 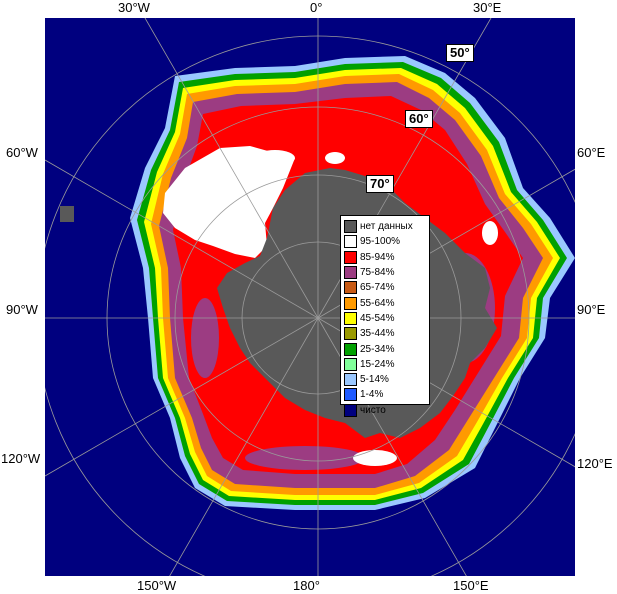 I want to click on ice-patch-purple-west, so click(x=205, y=338).